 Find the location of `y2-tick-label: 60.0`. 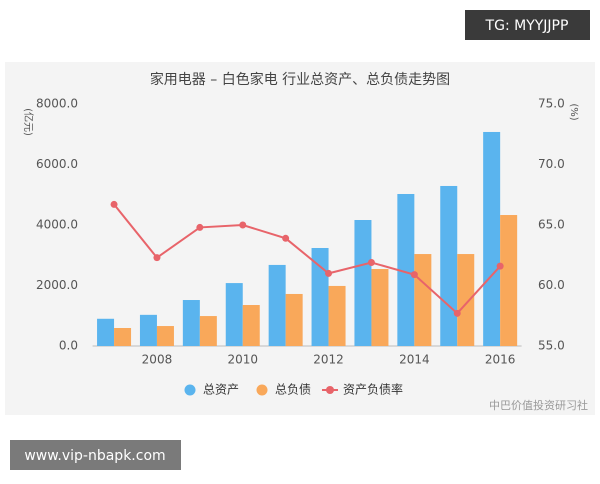

y2-tick-label: 60.0 is located at coordinates (551, 285).